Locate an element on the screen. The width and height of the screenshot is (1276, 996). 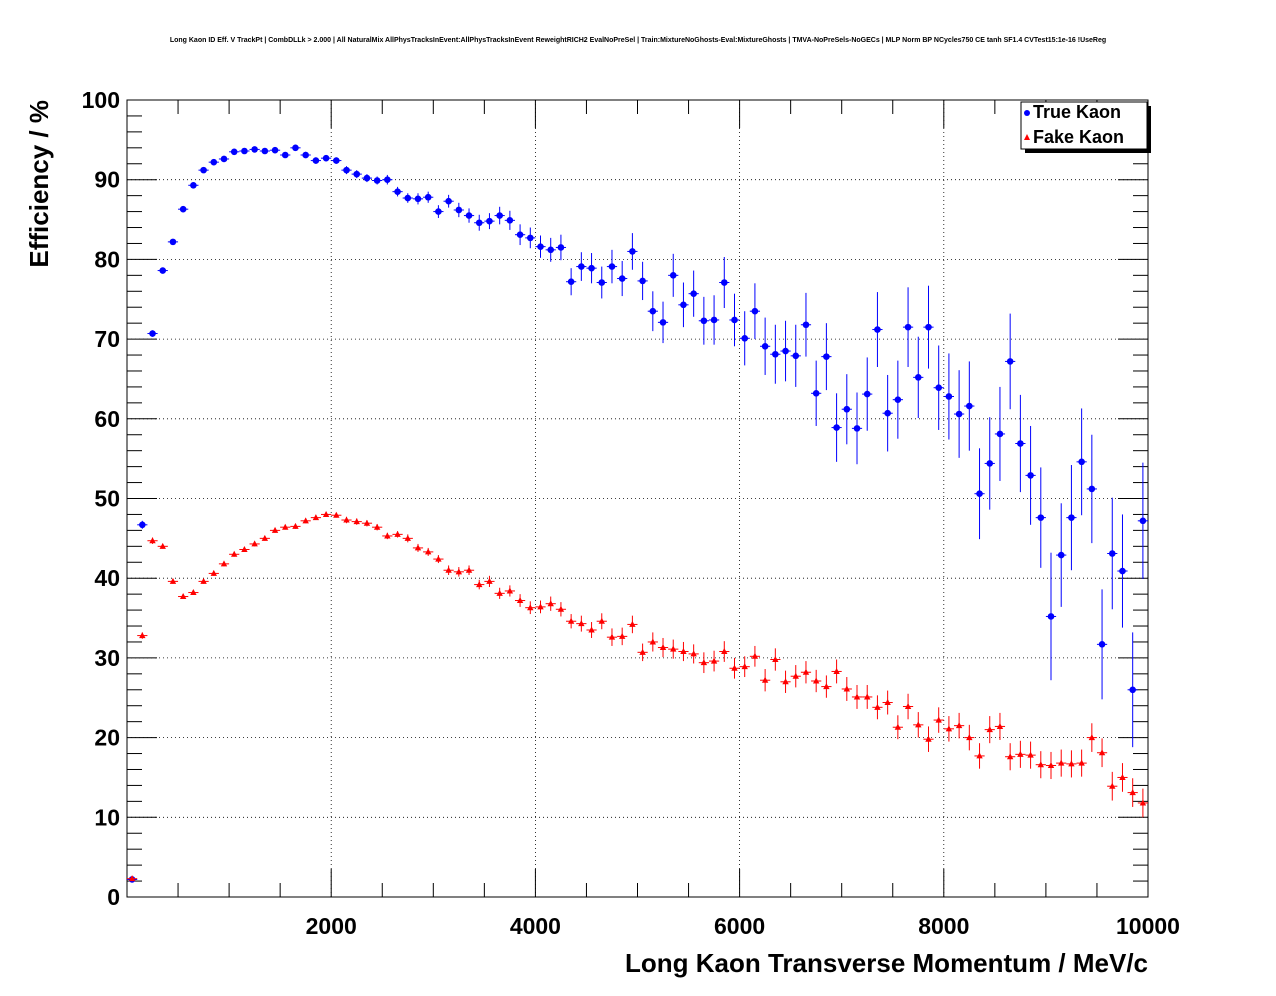
y-tick-label: 70 is located at coordinates (107, 339).